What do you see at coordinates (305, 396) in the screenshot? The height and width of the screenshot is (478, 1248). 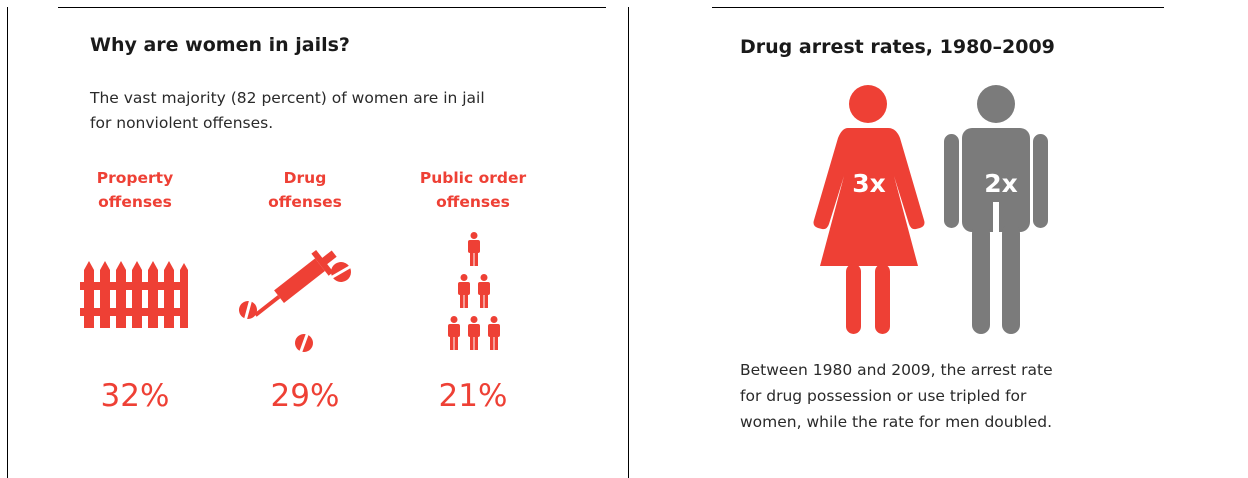 I see `value-label-drug: 29%` at bounding box center [305, 396].